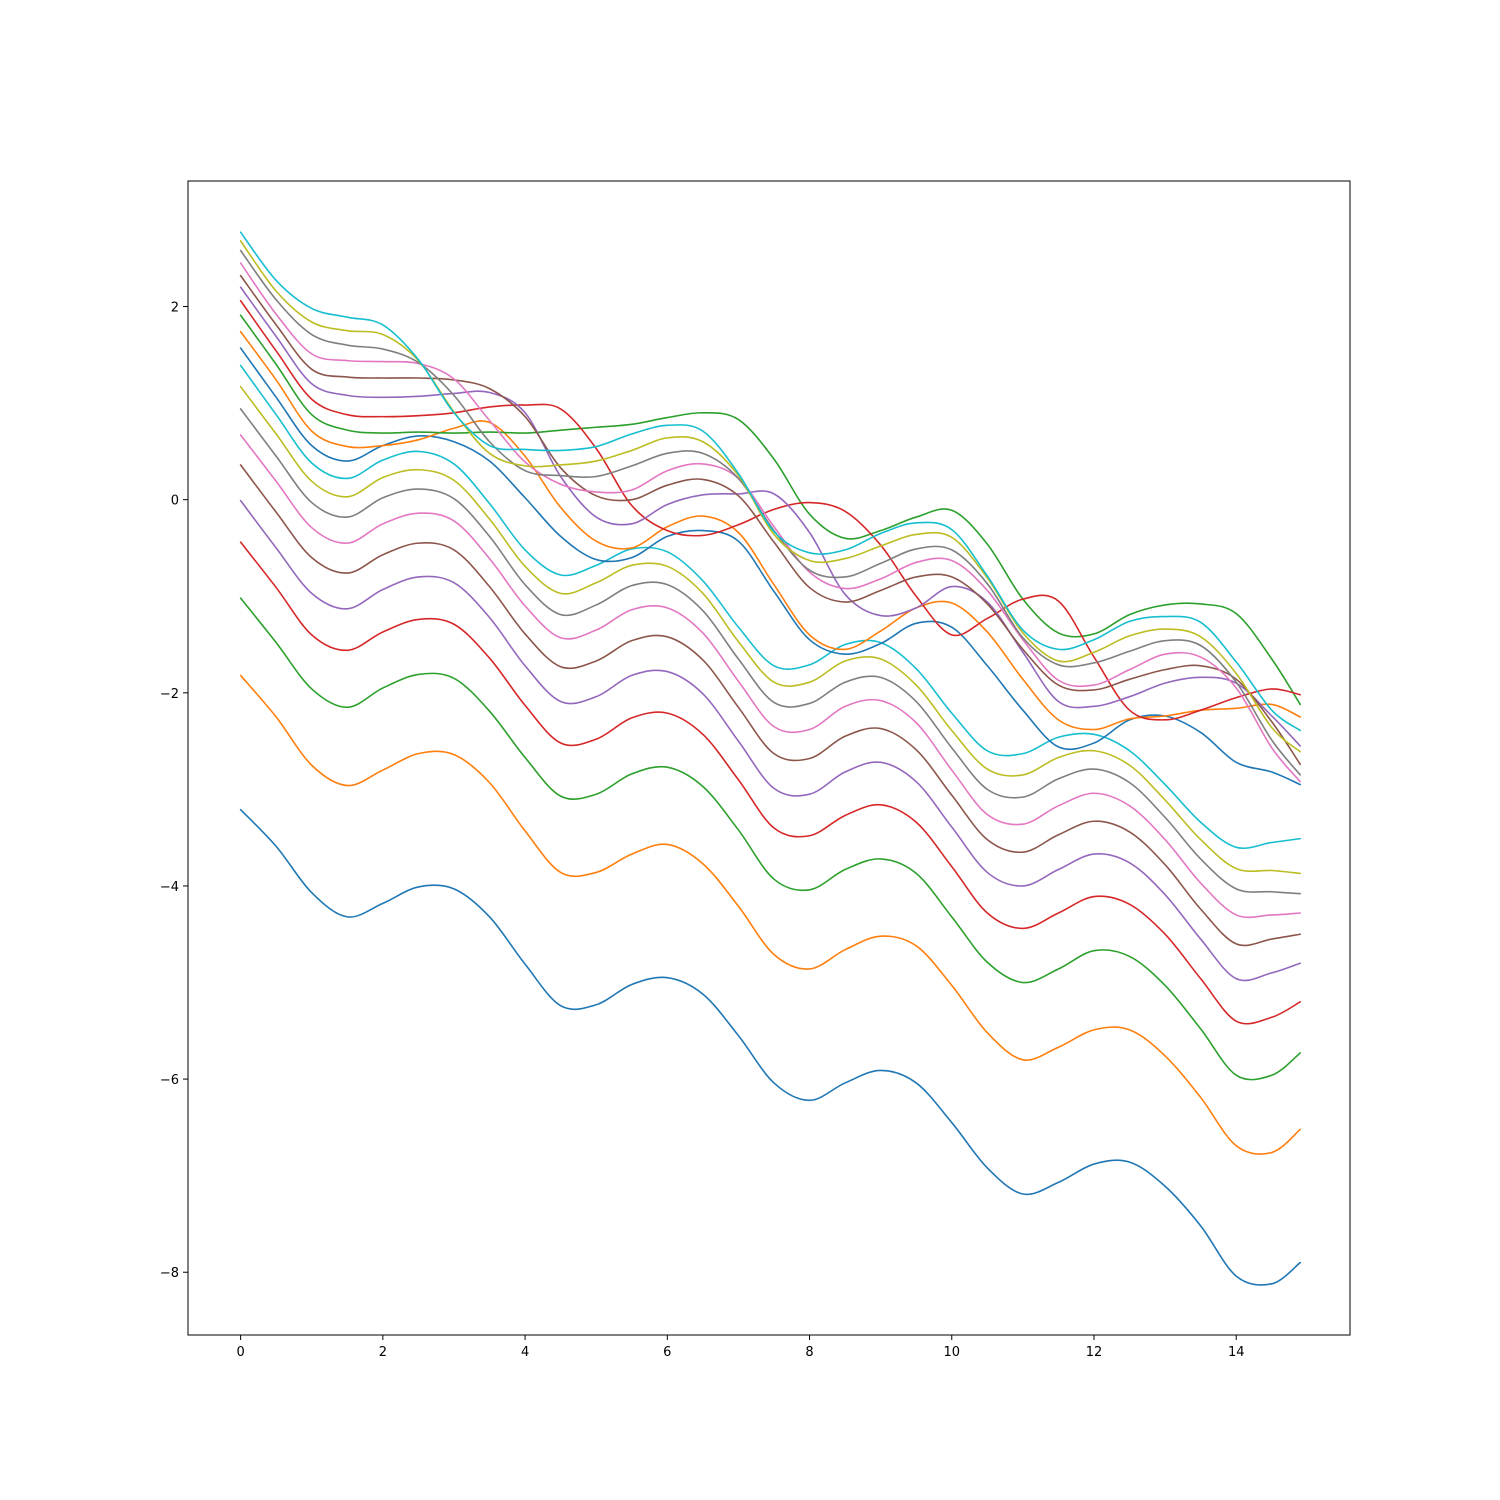 The image size is (1500, 1500). What do you see at coordinates (383, 1352) in the screenshot?
I see `x-tick-label: 2` at bounding box center [383, 1352].